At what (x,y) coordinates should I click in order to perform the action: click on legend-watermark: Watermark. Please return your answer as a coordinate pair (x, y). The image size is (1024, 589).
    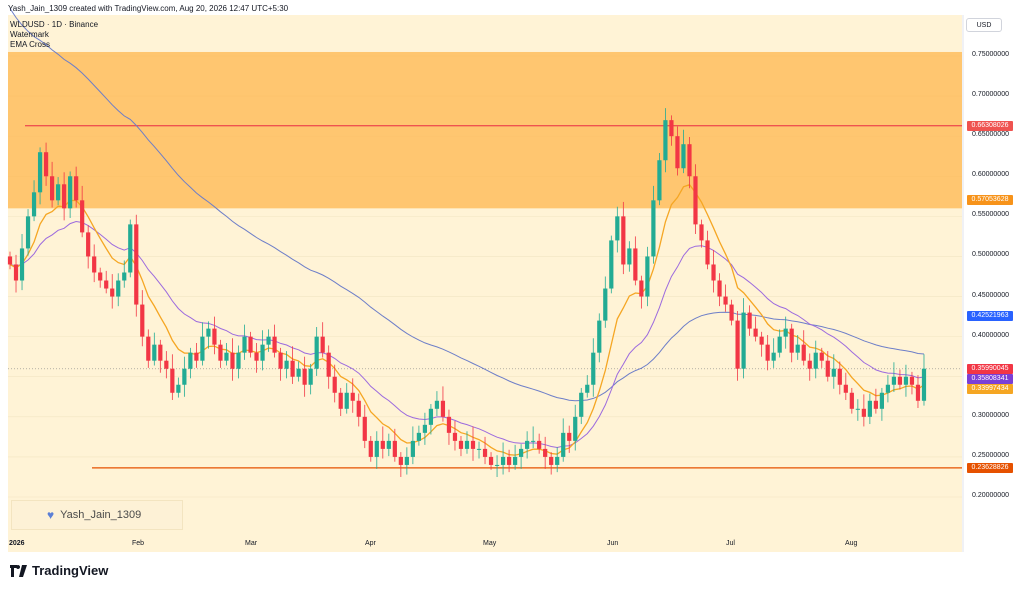
    Looking at the image, I should click on (29, 34).